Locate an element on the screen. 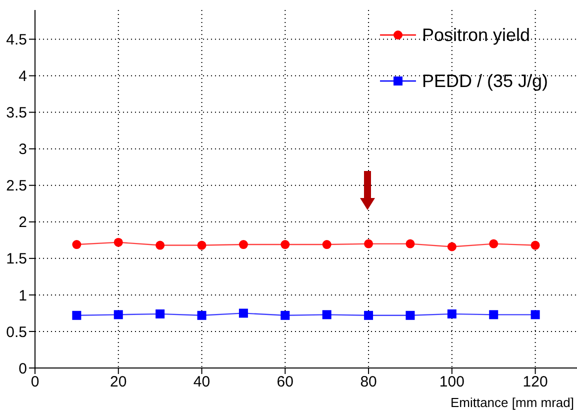 The width and height of the screenshot is (577, 410). y-tick-label: 1.5 is located at coordinates (16, 259).